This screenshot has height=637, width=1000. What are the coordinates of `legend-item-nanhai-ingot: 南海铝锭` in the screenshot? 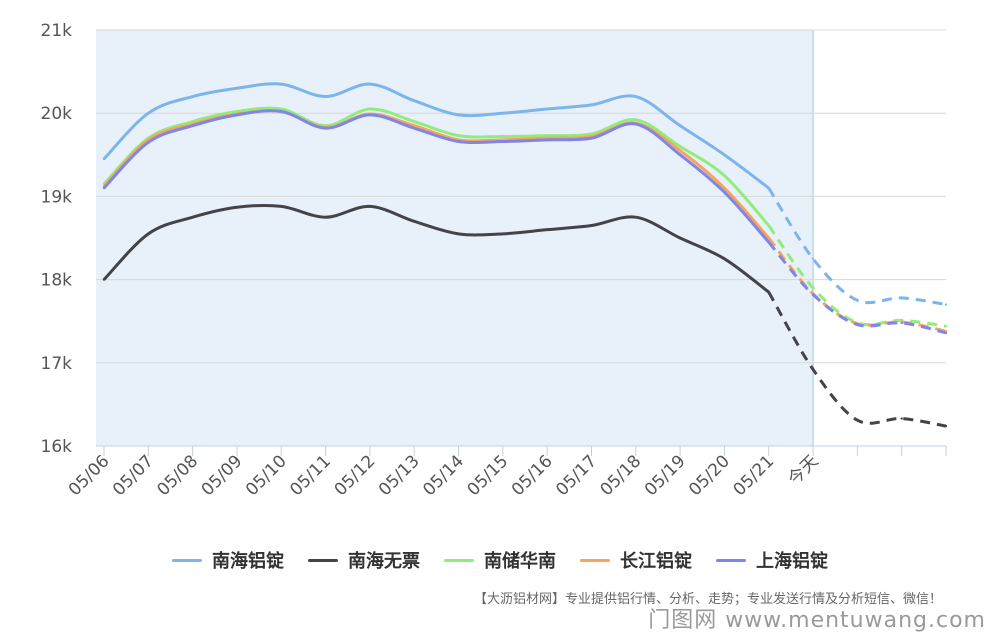 It's located at (228, 560).